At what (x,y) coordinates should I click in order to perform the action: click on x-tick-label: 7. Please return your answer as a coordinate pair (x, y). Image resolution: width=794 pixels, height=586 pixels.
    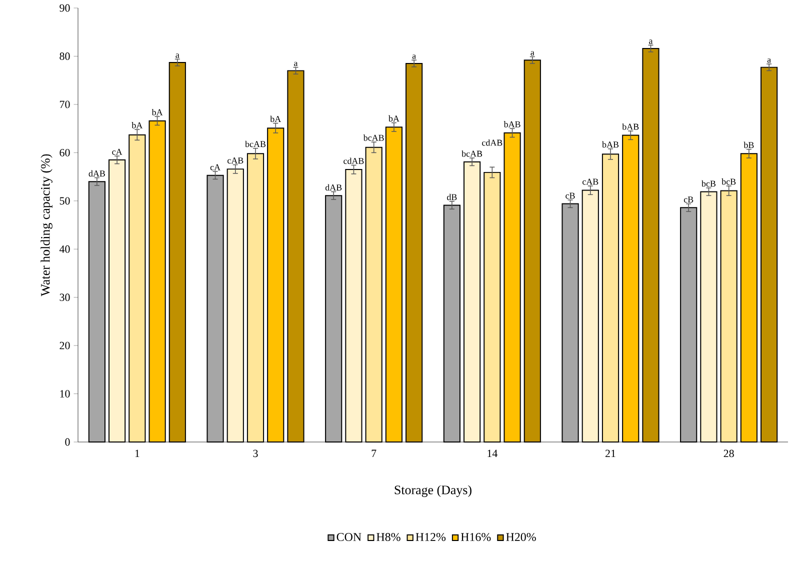
    Looking at the image, I should click on (374, 453).